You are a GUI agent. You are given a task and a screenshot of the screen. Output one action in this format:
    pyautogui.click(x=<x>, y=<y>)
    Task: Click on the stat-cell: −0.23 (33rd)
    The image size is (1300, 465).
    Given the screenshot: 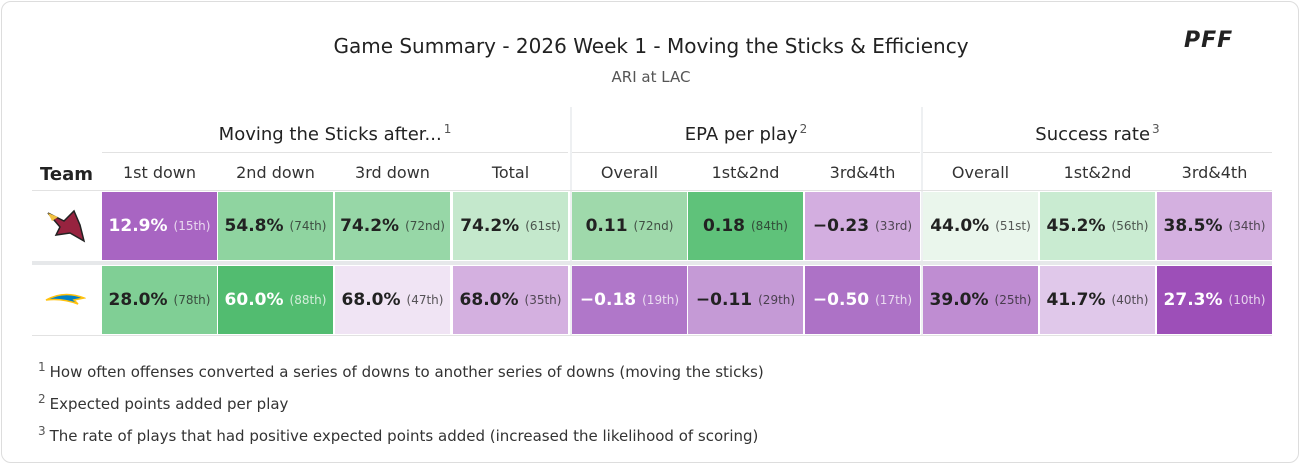 What is the action you would take?
    pyautogui.click(x=862, y=226)
    